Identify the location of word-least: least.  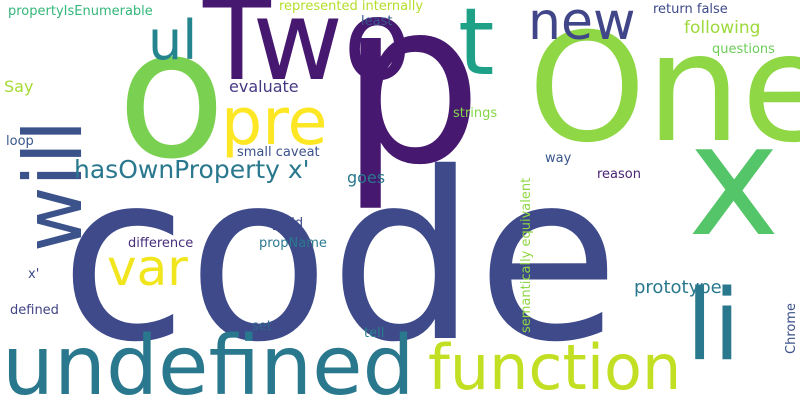
(377, 21).